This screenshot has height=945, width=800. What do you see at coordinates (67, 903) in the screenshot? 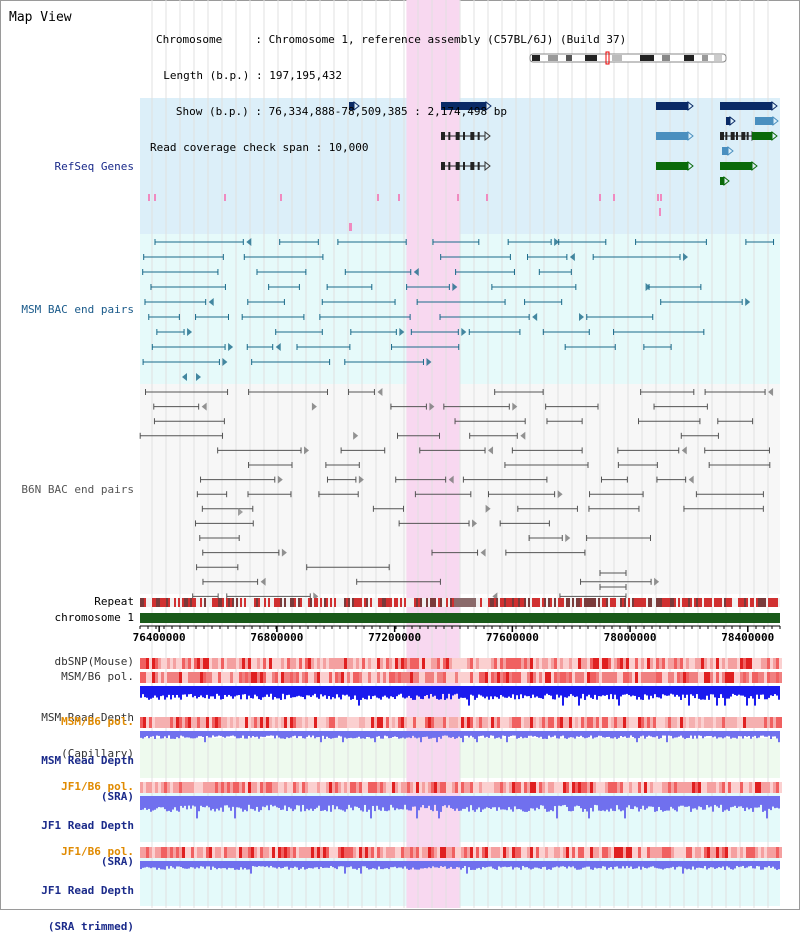
I see `jf1-read-depth-trimmed-label: JF1 Read Depth (SRA trimmed)` at bounding box center [67, 903].